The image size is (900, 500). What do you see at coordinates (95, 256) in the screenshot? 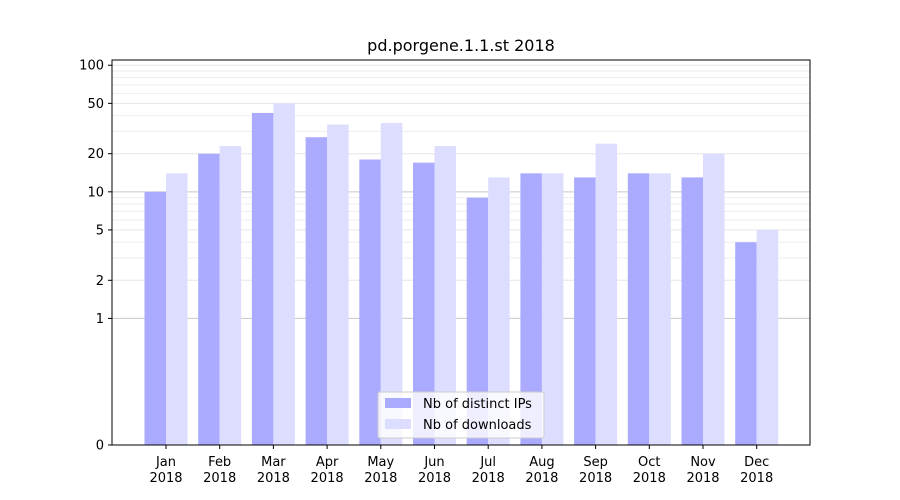
I see `y-axis: 0 1 2 5 10 20 50 100` at bounding box center [95, 256].